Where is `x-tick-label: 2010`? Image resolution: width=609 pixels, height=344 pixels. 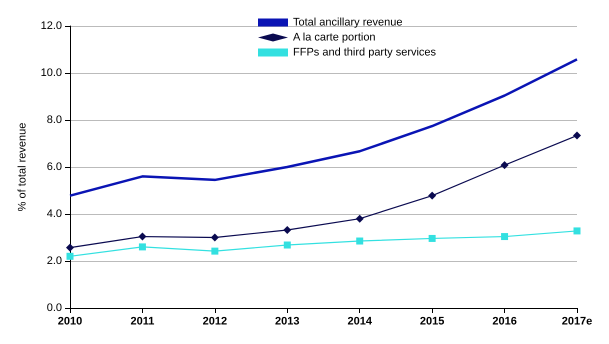 x-tick-label: 2010 is located at coordinates (70, 322).